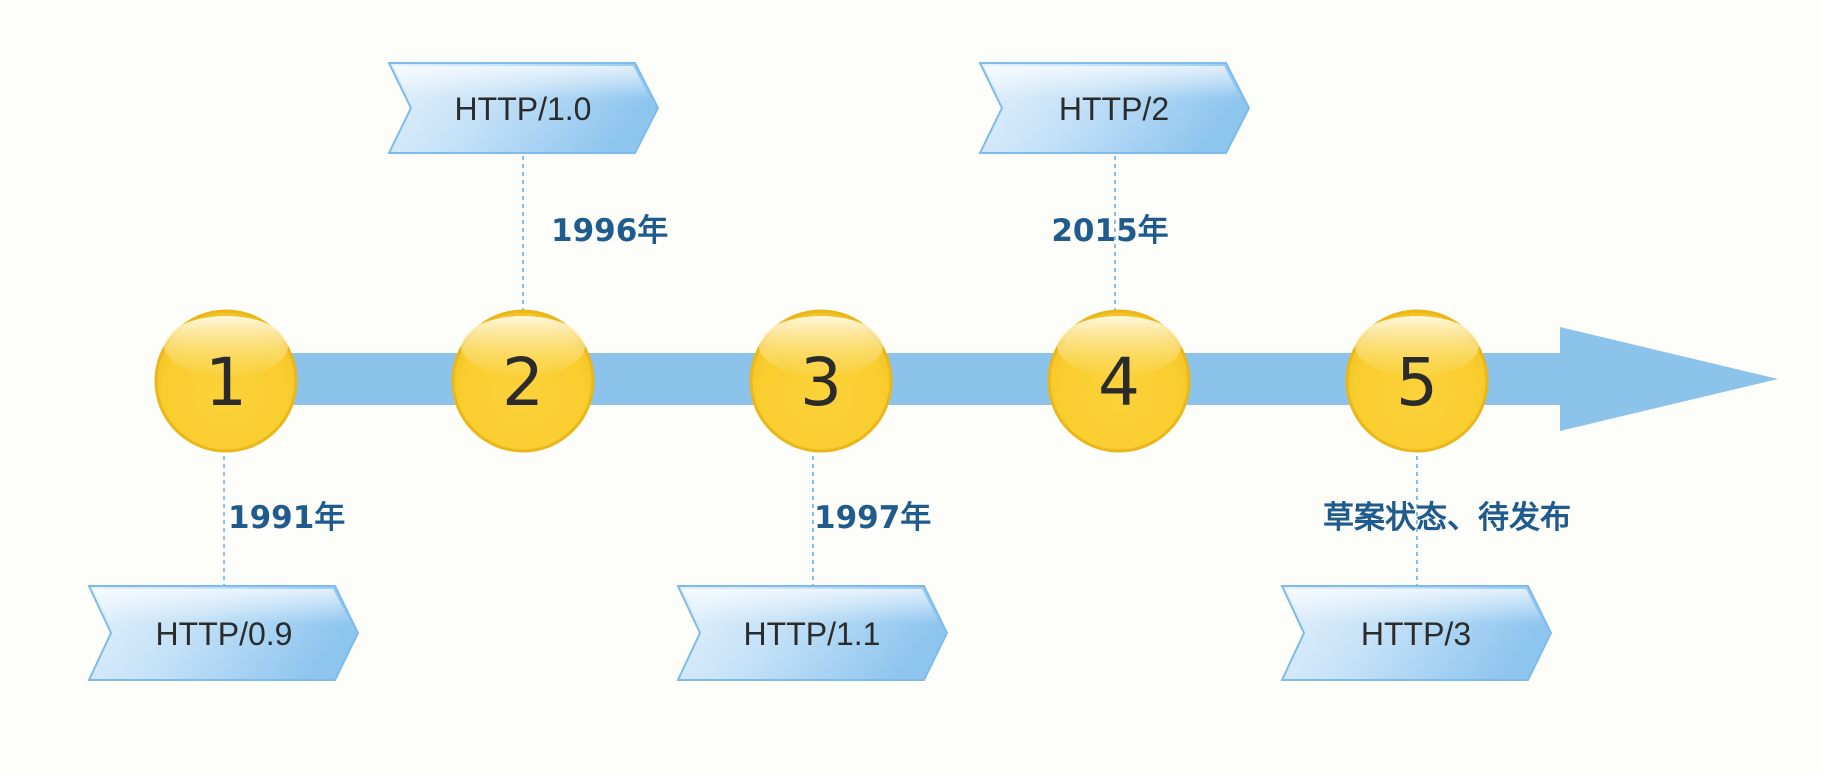  I want to click on stage-number: 3, so click(821, 382).